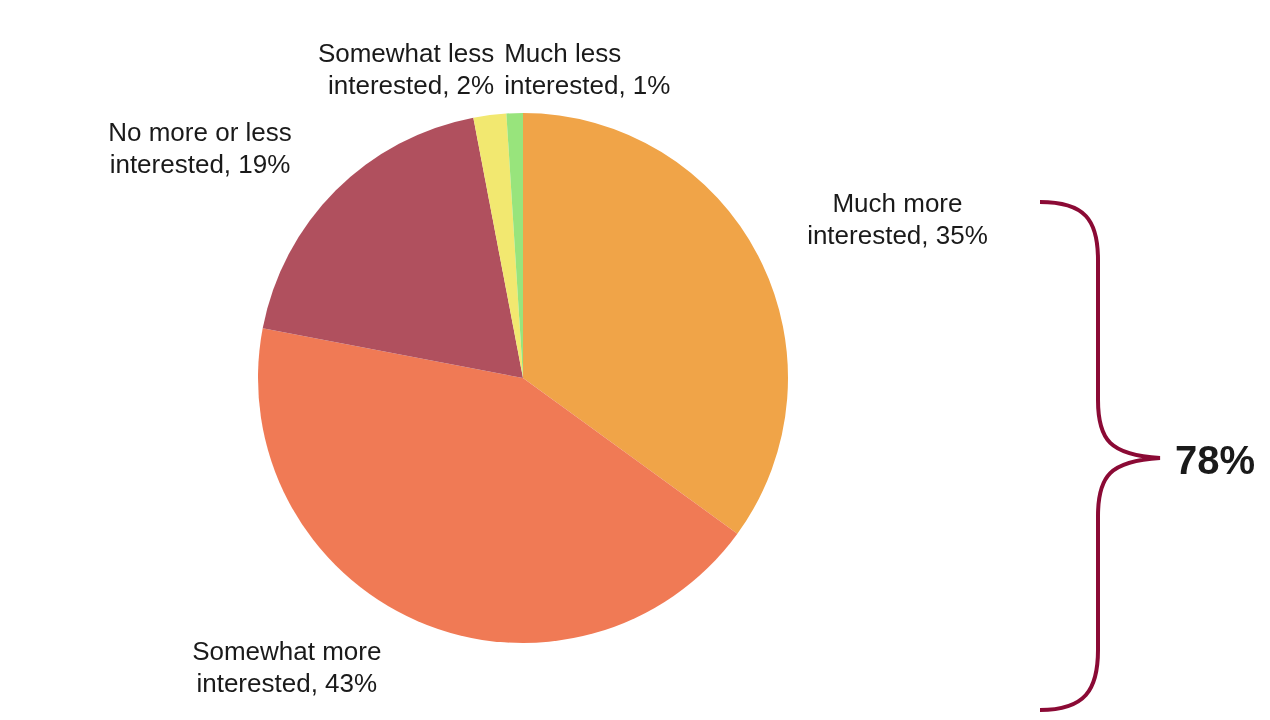  What do you see at coordinates (1215, 460) in the screenshot?
I see `text: 78%` at bounding box center [1215, 460].